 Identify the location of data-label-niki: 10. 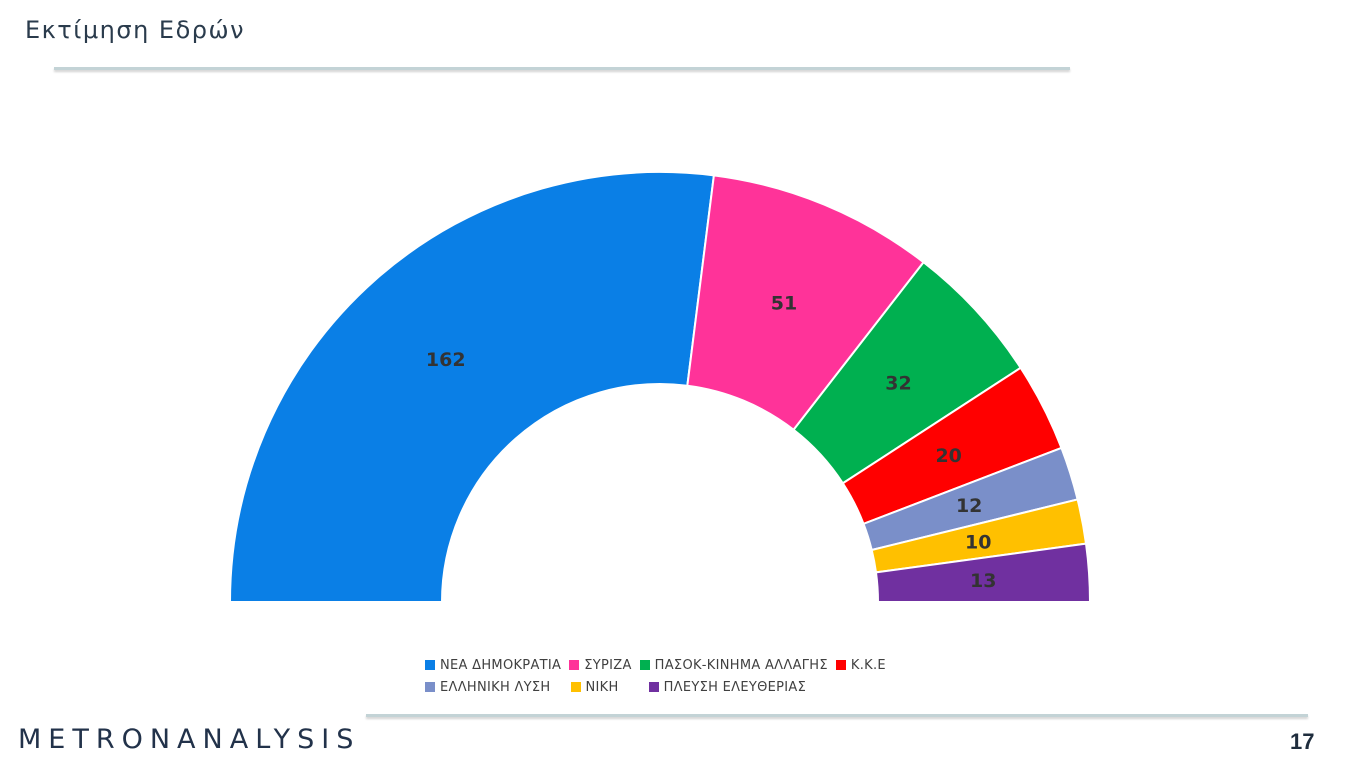
(978, 542).